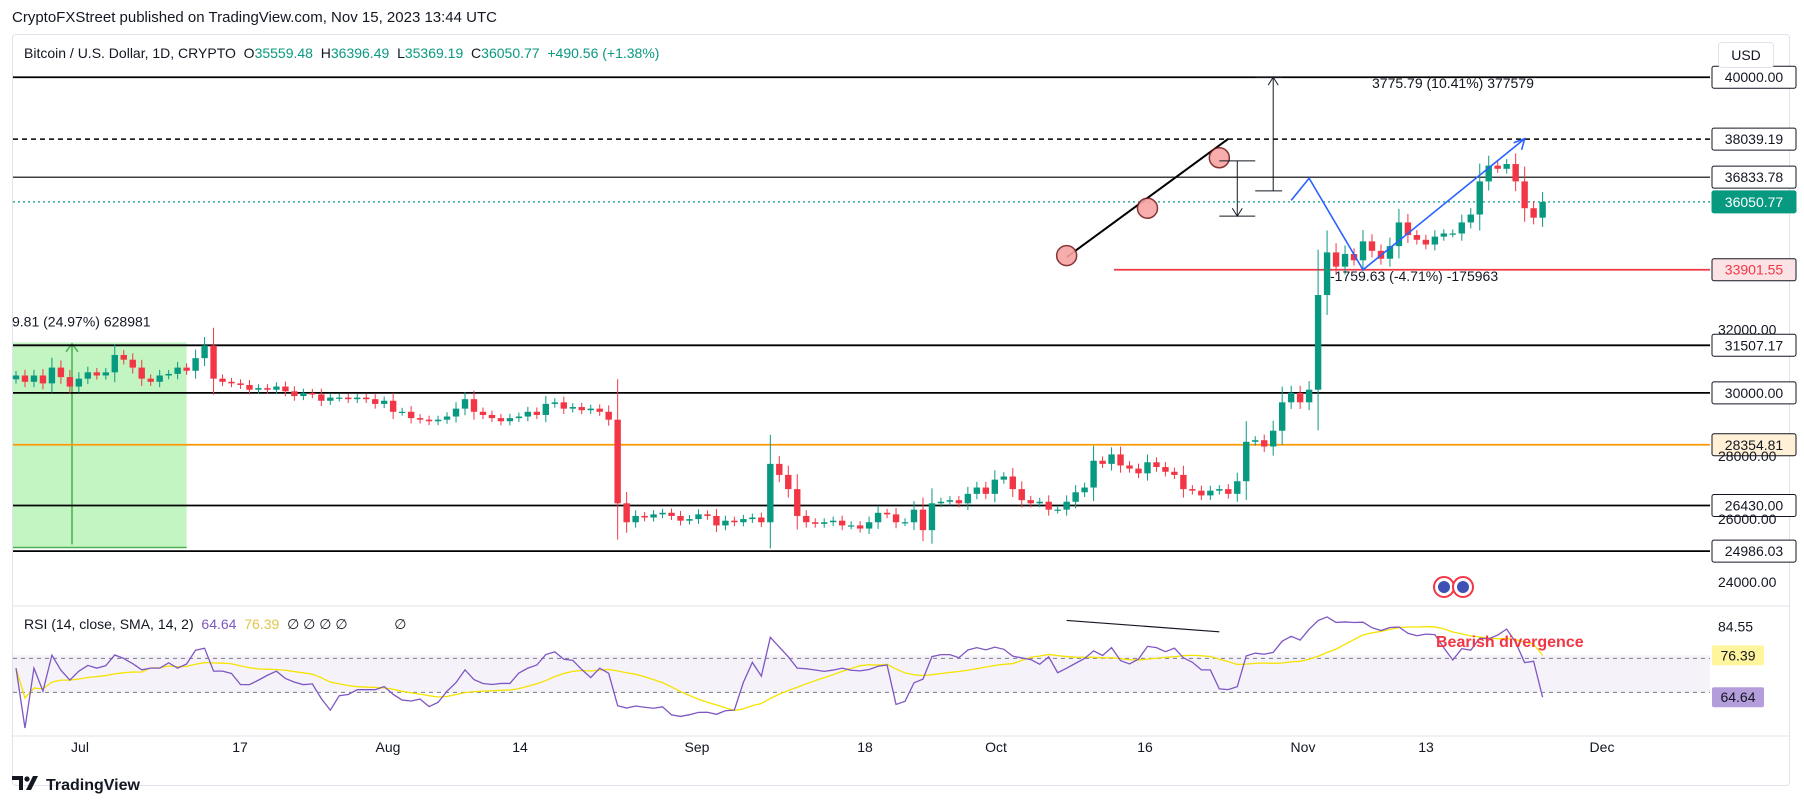 This screenshot has height=808, width=1804. What do you see at coordinates (1754, 551) in the screenshot?
I see `level-tag-label: 24986.03` at bounding box center [1754, 551].